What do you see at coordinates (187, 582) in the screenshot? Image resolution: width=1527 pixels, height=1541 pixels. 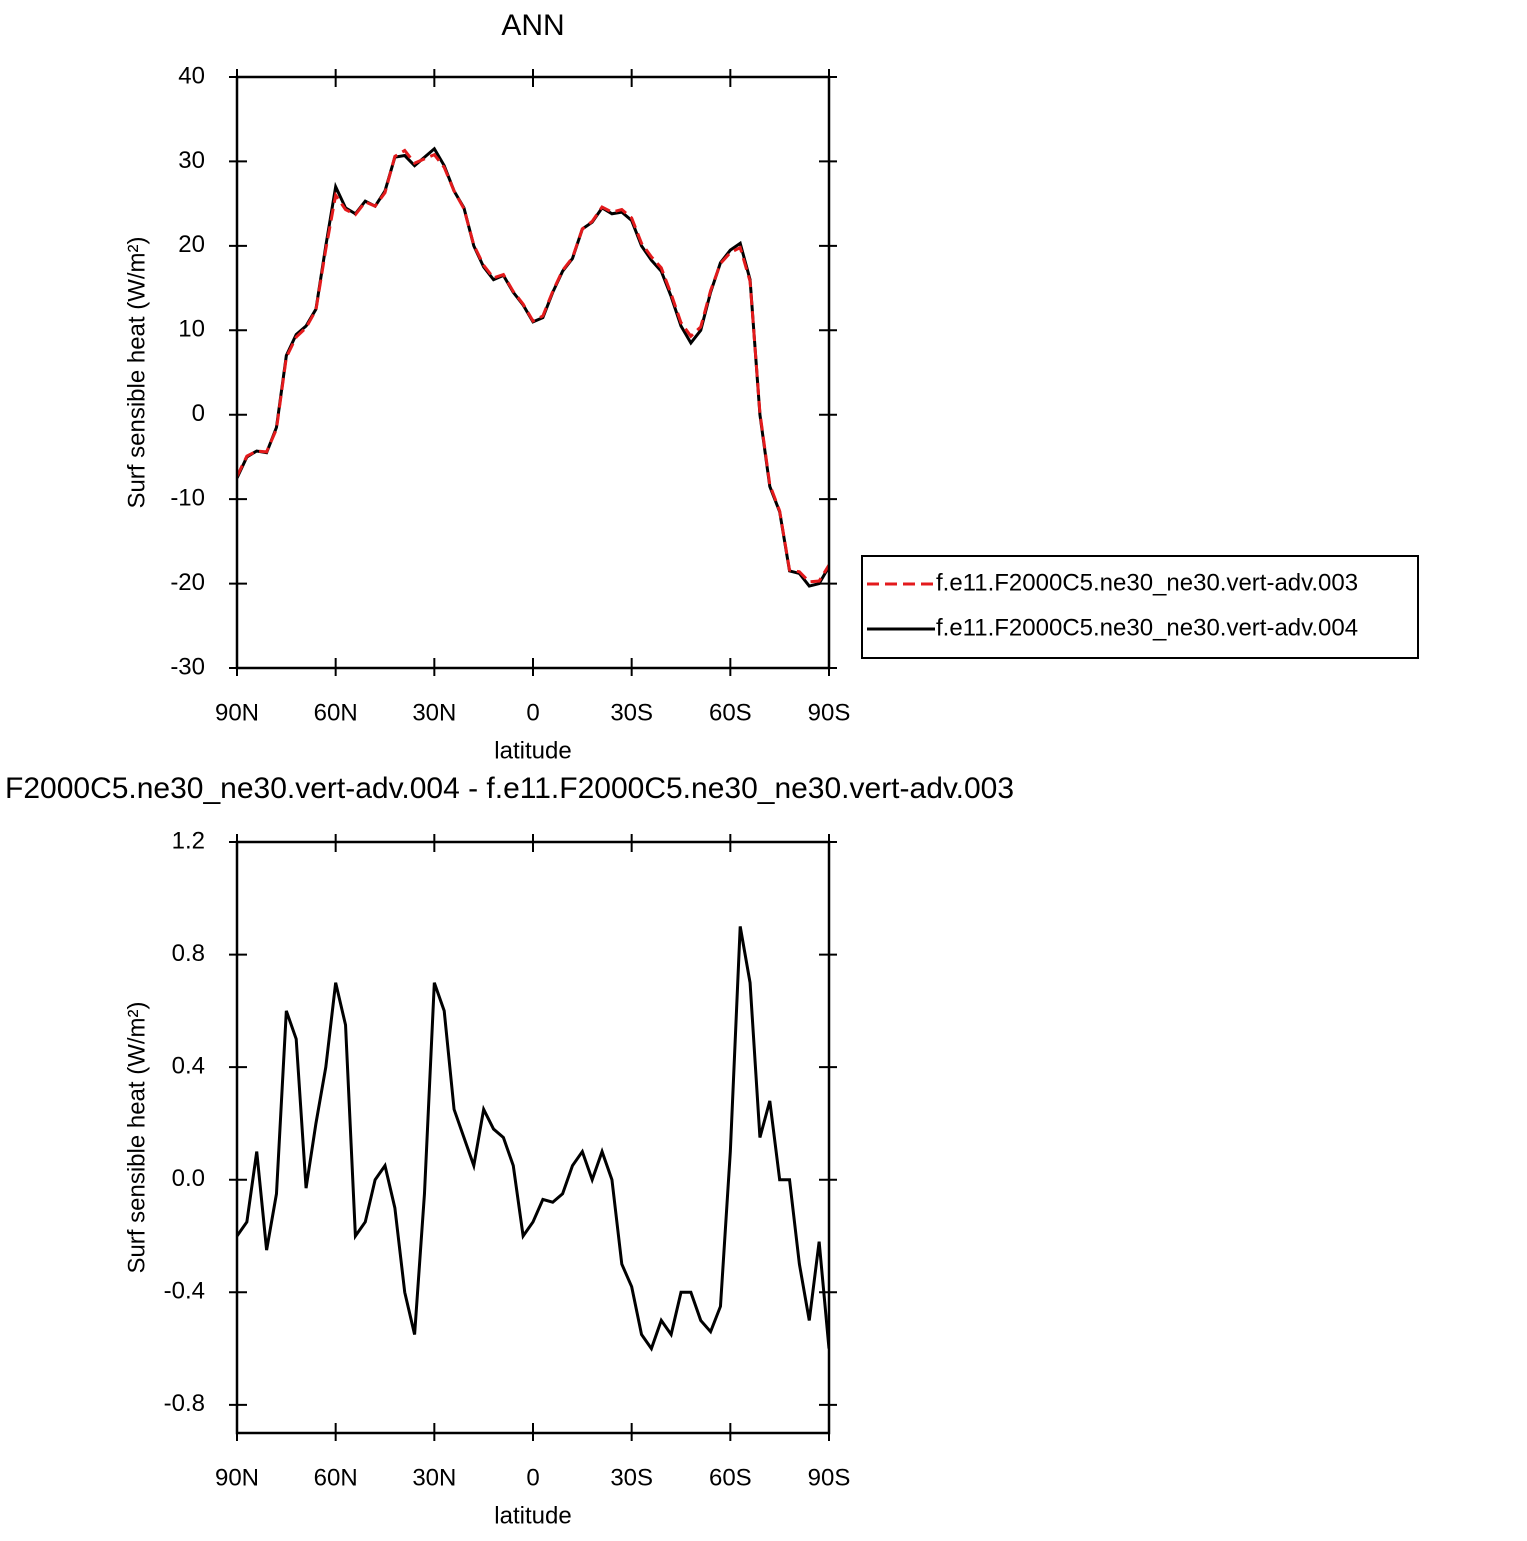 I see `y-tick-label: -20` at bounding box center [187, 582].